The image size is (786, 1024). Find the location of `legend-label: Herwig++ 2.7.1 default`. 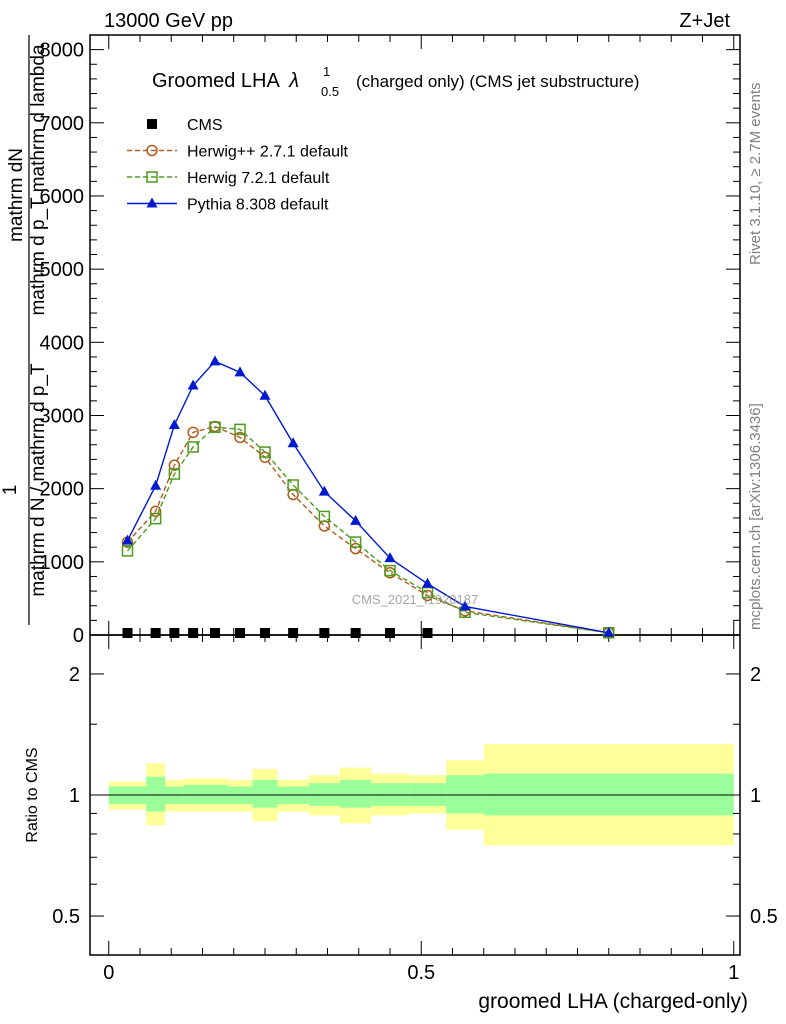

legend-label: Herwig++ 2.7.1 default is located at coordinates (268, 152).